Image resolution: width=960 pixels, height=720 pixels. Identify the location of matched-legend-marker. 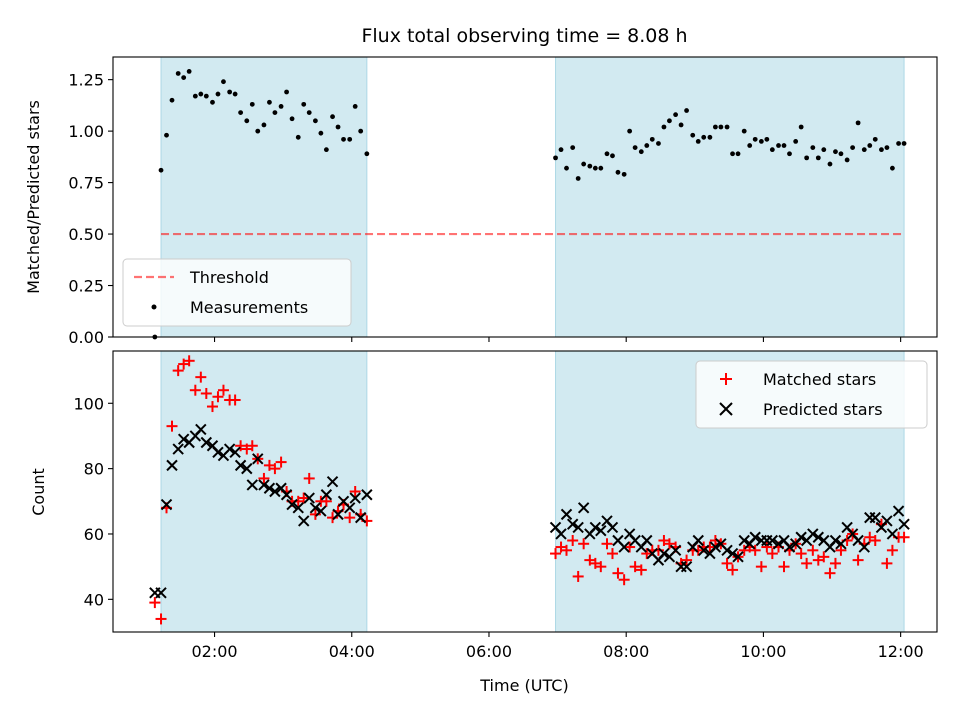
(726, 379).